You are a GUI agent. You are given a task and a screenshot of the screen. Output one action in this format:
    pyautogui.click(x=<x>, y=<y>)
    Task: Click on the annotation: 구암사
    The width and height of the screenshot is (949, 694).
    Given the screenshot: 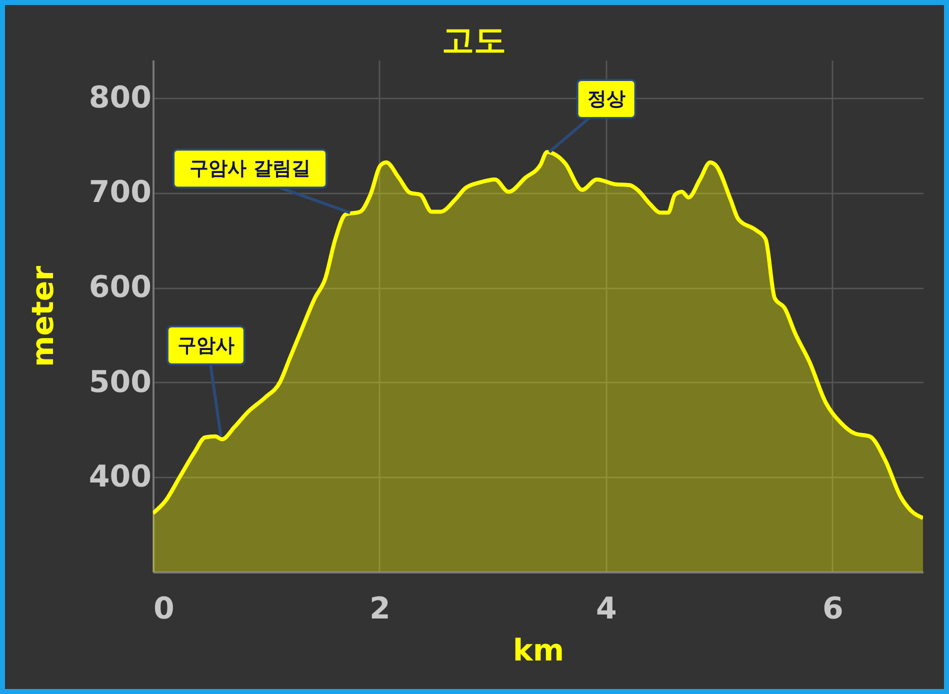 What is the action you would take?
    pyautogui.click(x=205, y=345)
    